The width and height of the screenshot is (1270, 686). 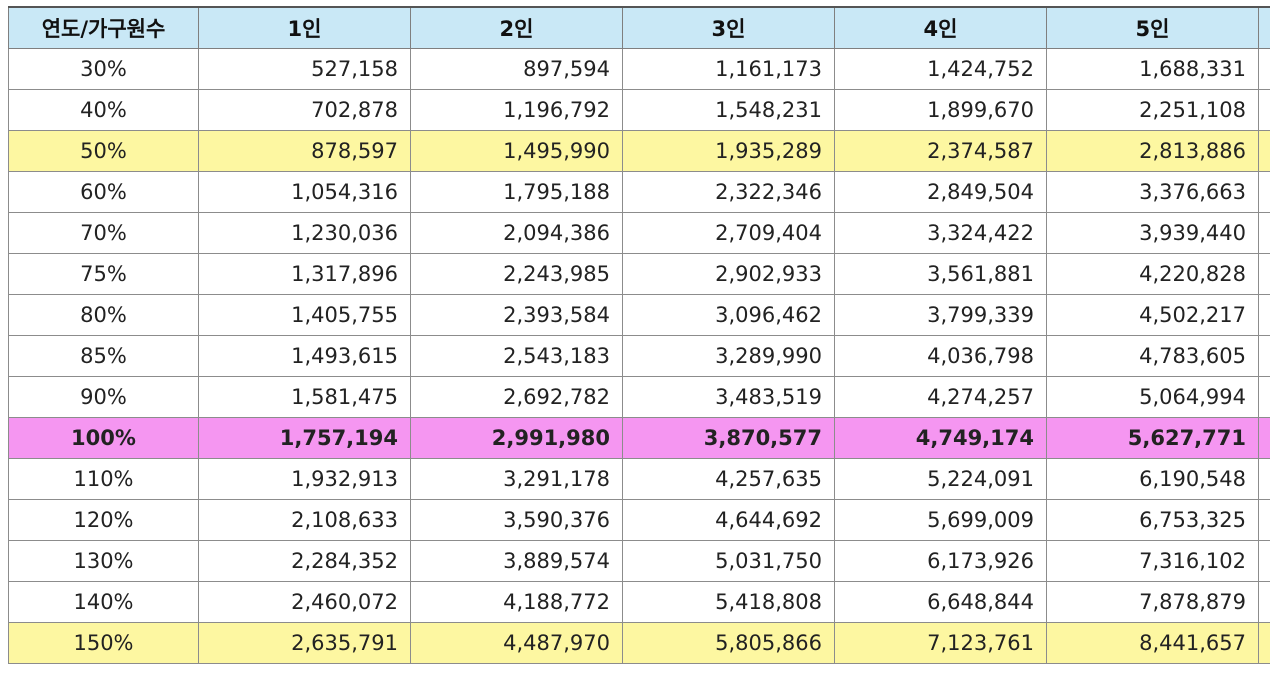 What do you see at coordinates (728, 437) in the screenshot?
I see `value-cell-3: 3,870,577` at bounding box center [728, 437].